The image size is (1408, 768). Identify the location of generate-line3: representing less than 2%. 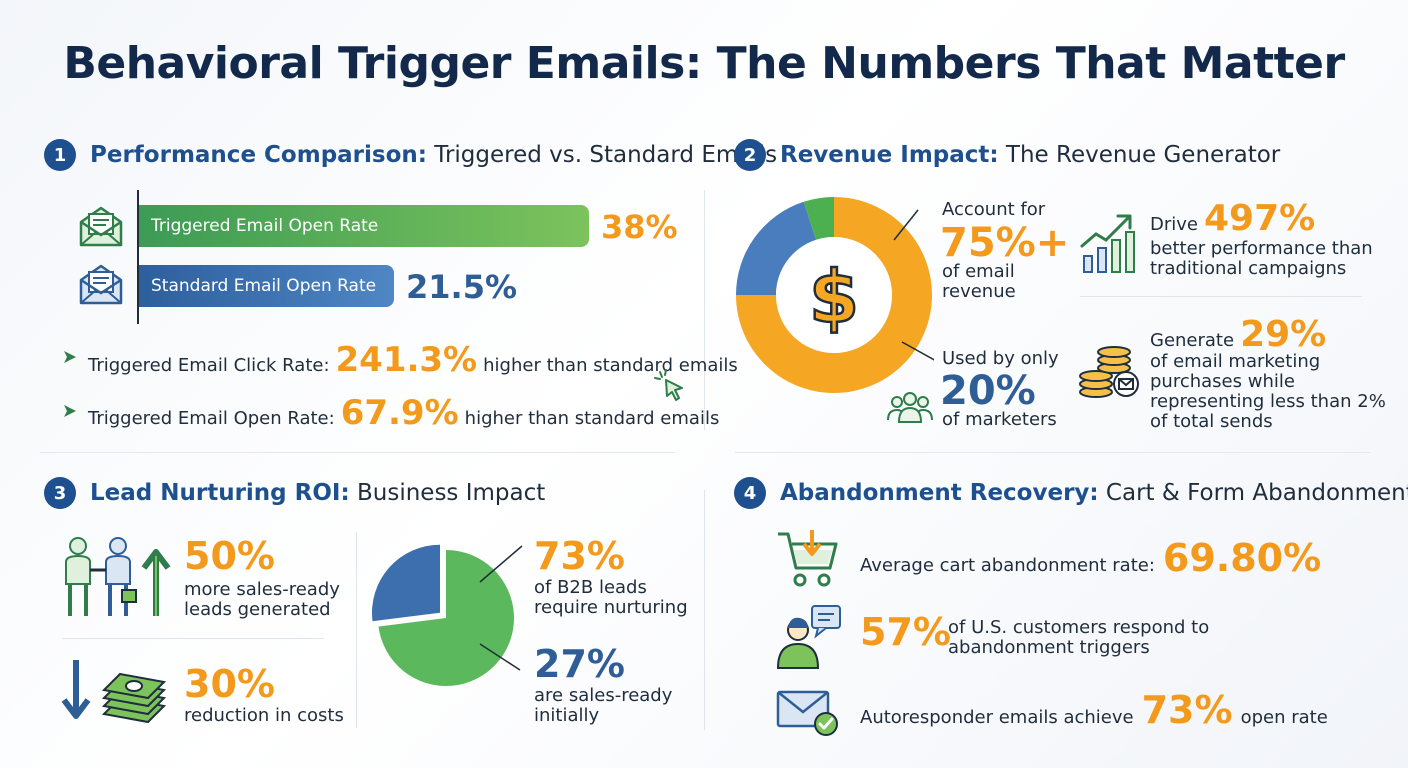
(1268, 401).